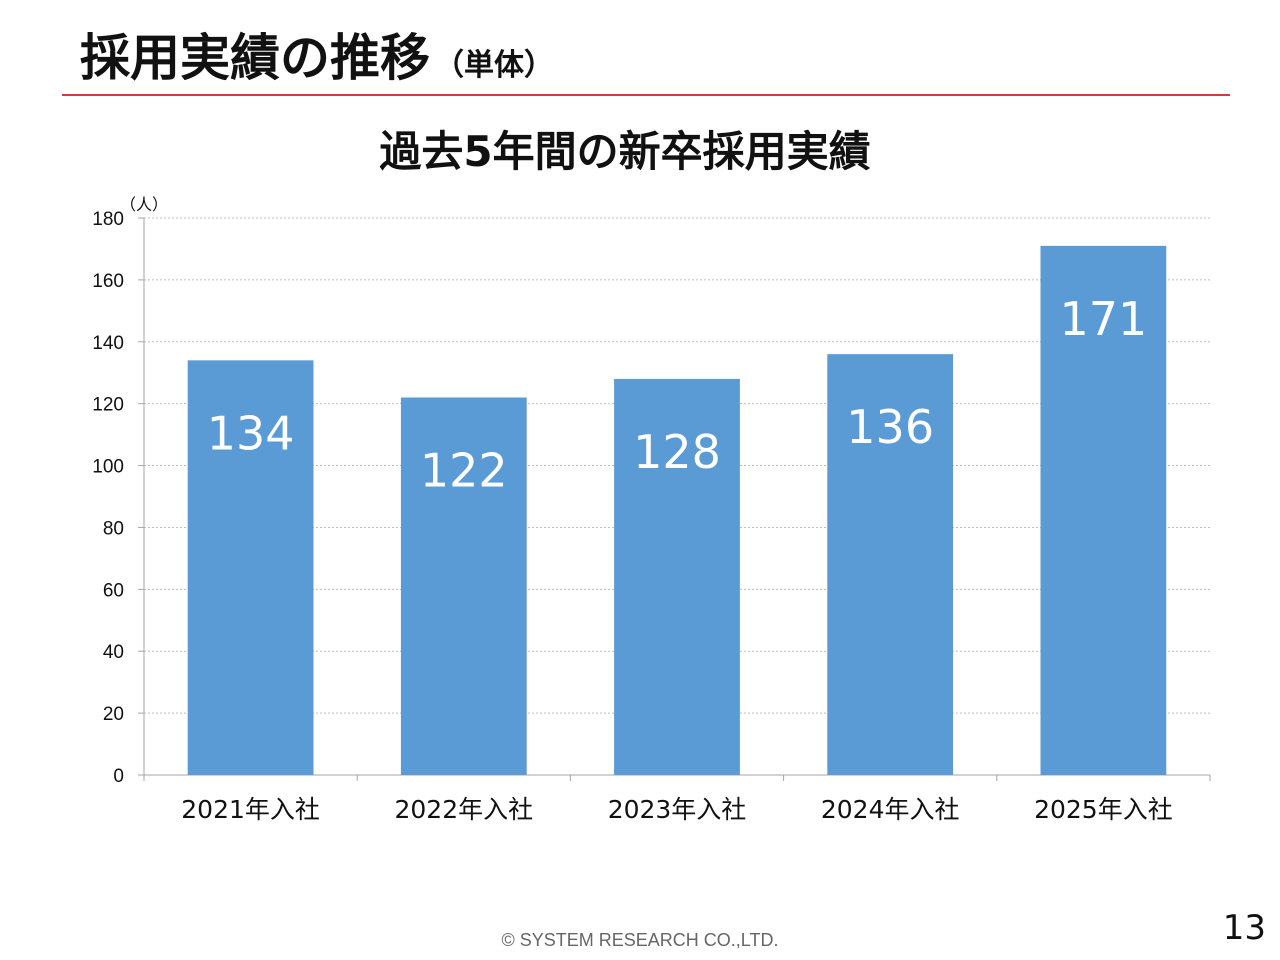 The image size is (1280, 960). I want to click on data-label: 128, so click(677, 452).